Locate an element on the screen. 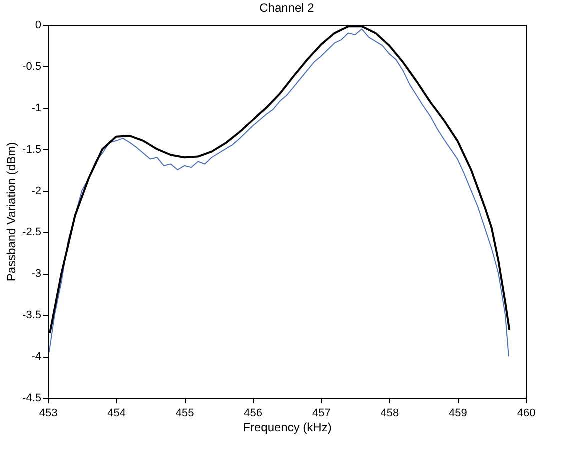  y-tick-label: -3 is located at coordinates (37, 274).